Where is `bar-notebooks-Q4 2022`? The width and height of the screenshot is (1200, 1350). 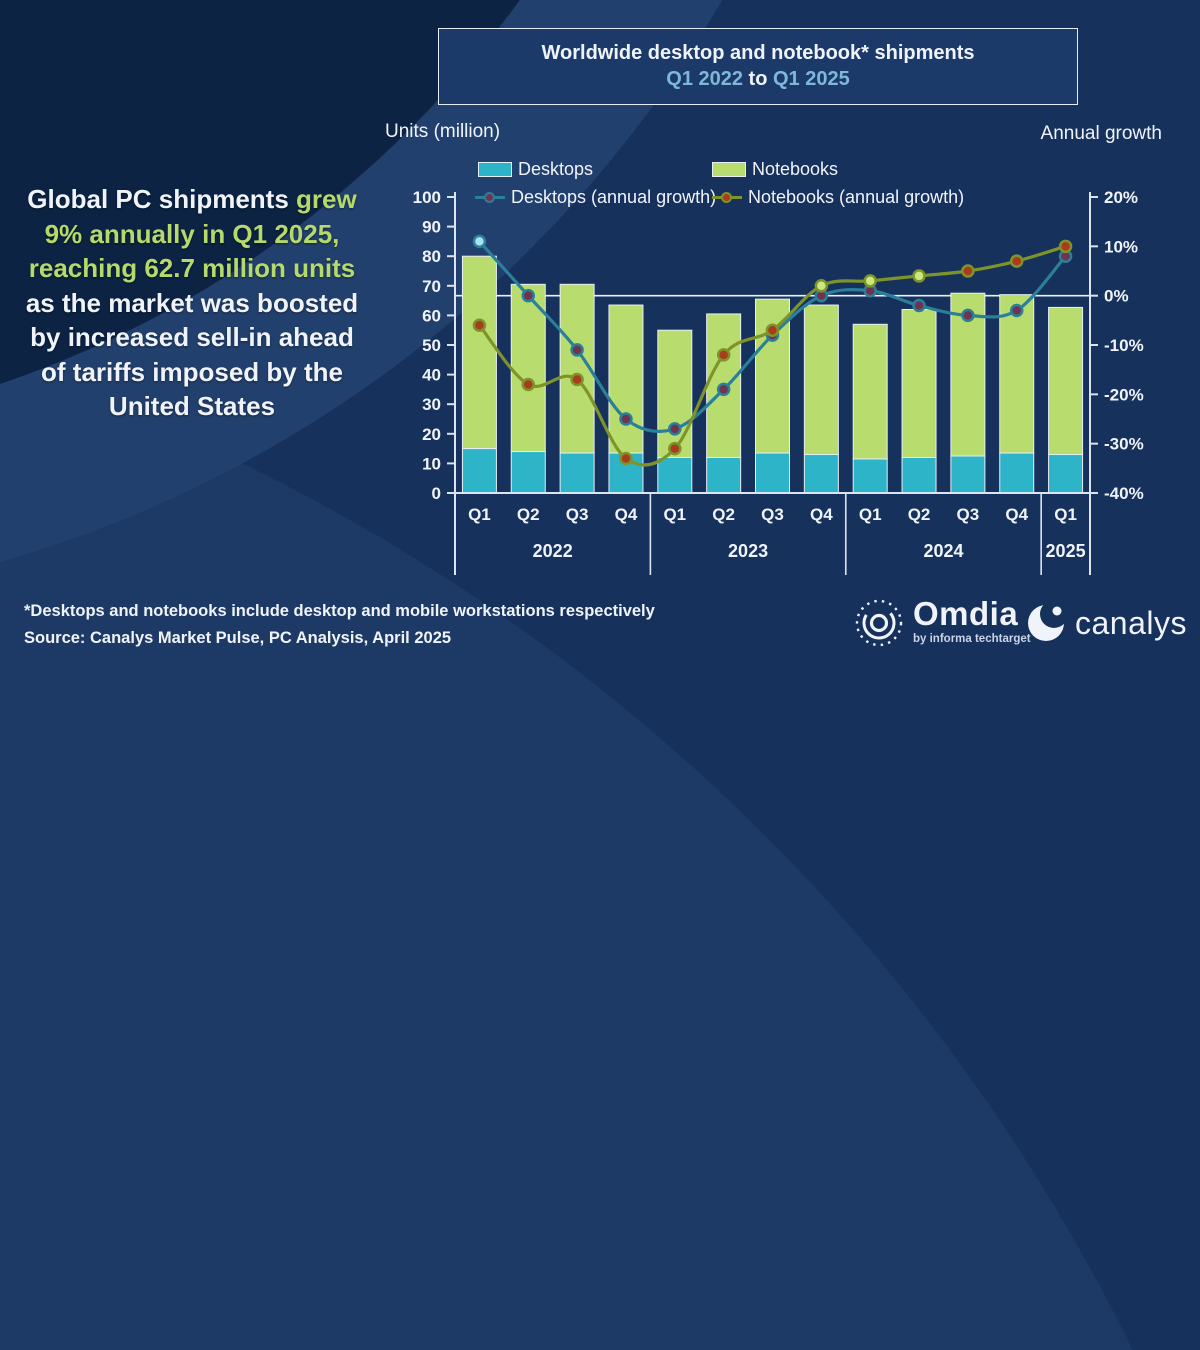
bar-notebooks-Q4 2022 is located at coordinates (626, 379).